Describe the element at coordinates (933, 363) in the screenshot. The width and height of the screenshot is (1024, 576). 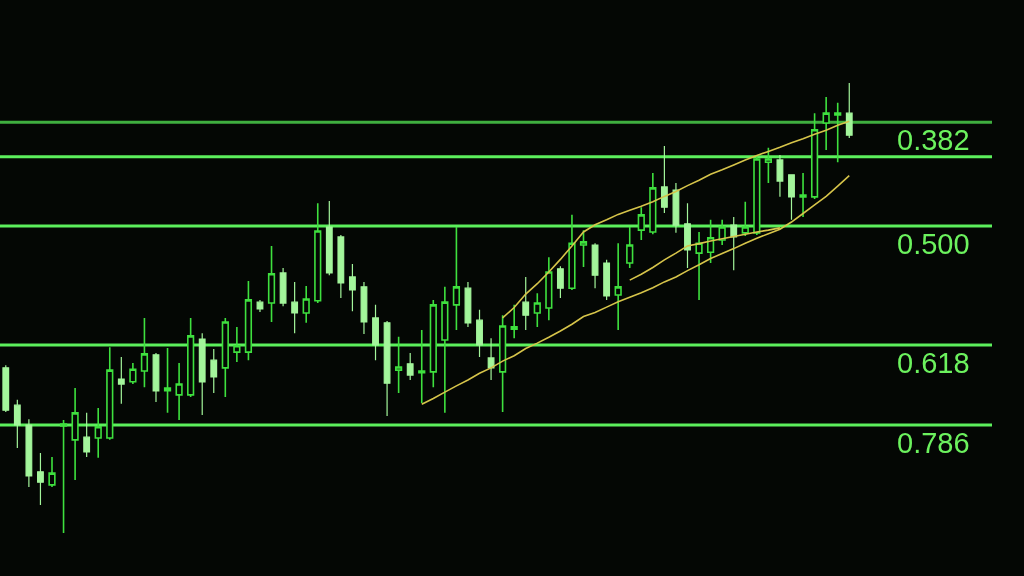
I see `annotation: 0.618` at that location.